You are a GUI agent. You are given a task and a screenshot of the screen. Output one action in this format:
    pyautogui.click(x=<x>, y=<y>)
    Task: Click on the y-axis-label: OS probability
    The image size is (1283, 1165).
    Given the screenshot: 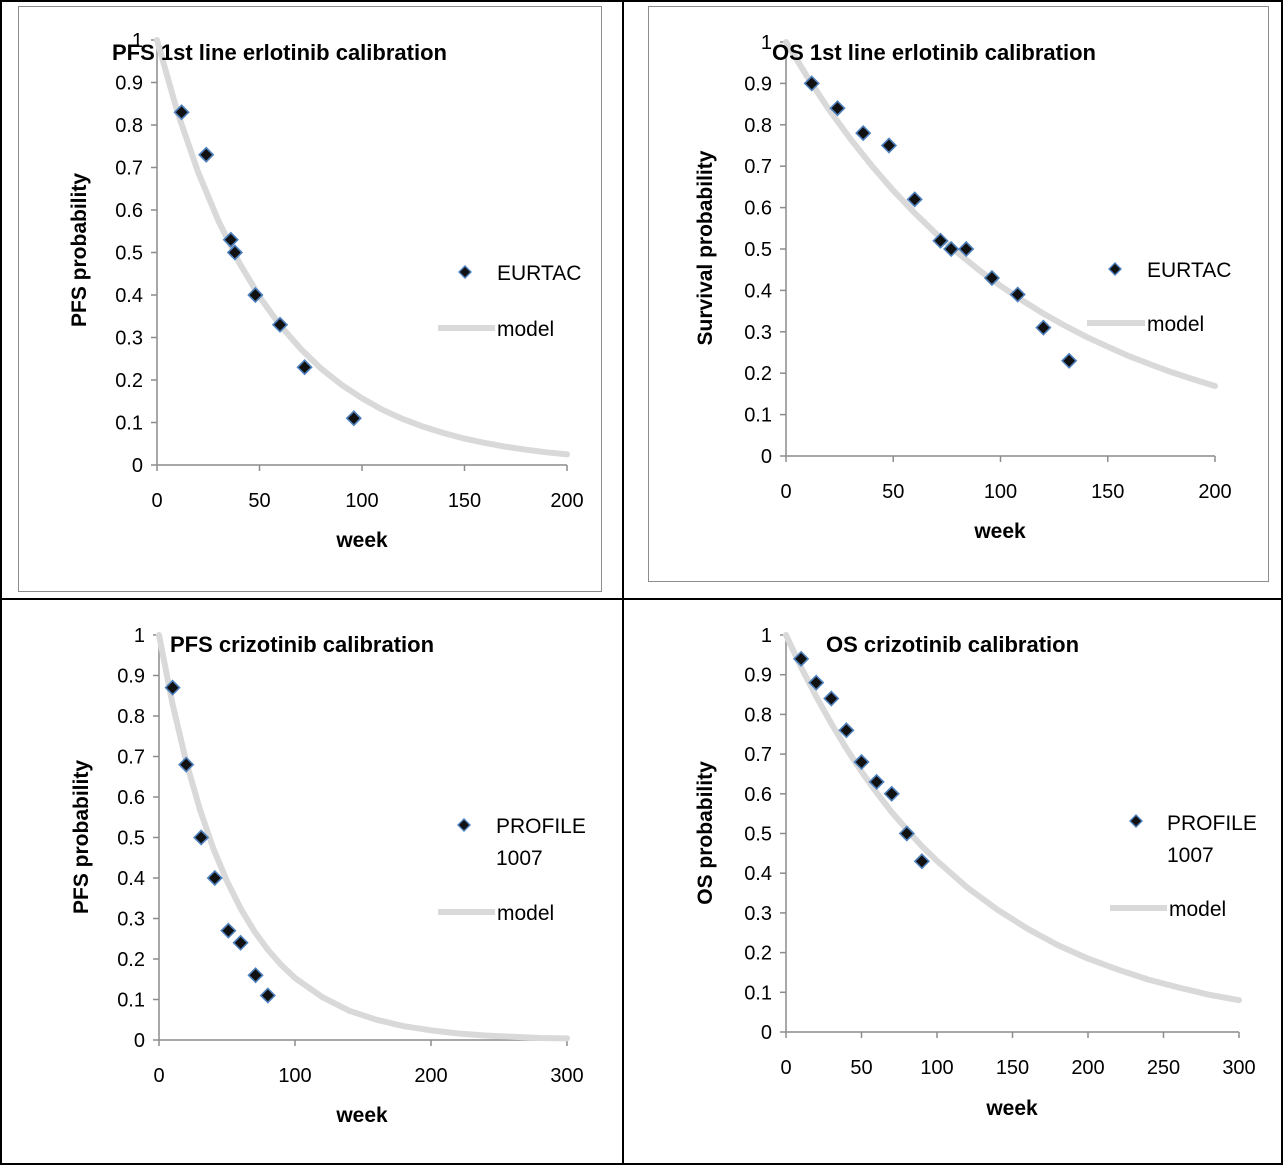 What is the action you would take?
    pyautogui.click(x=705, y=833)
    